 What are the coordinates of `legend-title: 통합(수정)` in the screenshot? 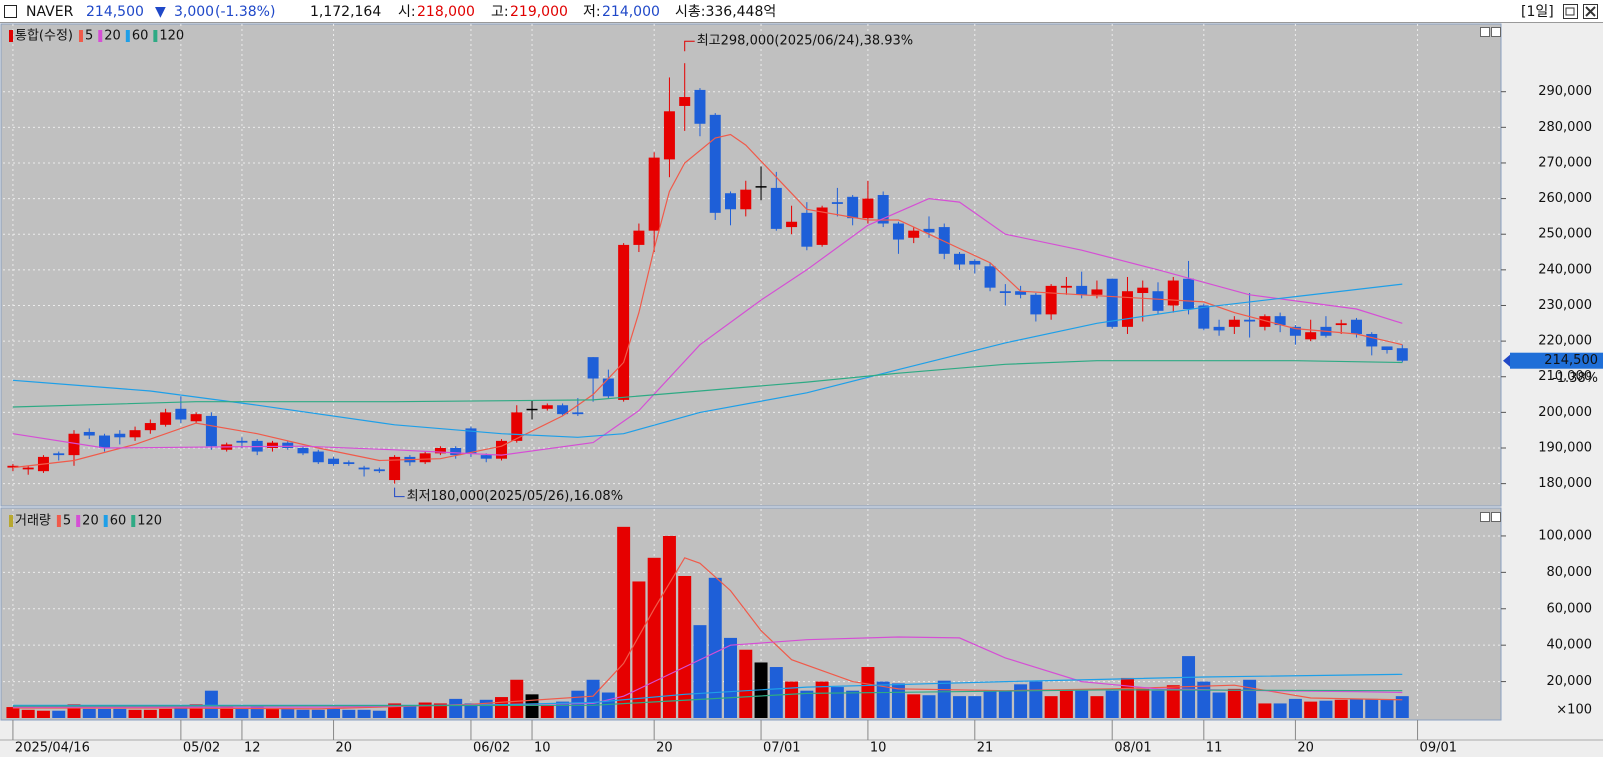 It's located at (44, 36).